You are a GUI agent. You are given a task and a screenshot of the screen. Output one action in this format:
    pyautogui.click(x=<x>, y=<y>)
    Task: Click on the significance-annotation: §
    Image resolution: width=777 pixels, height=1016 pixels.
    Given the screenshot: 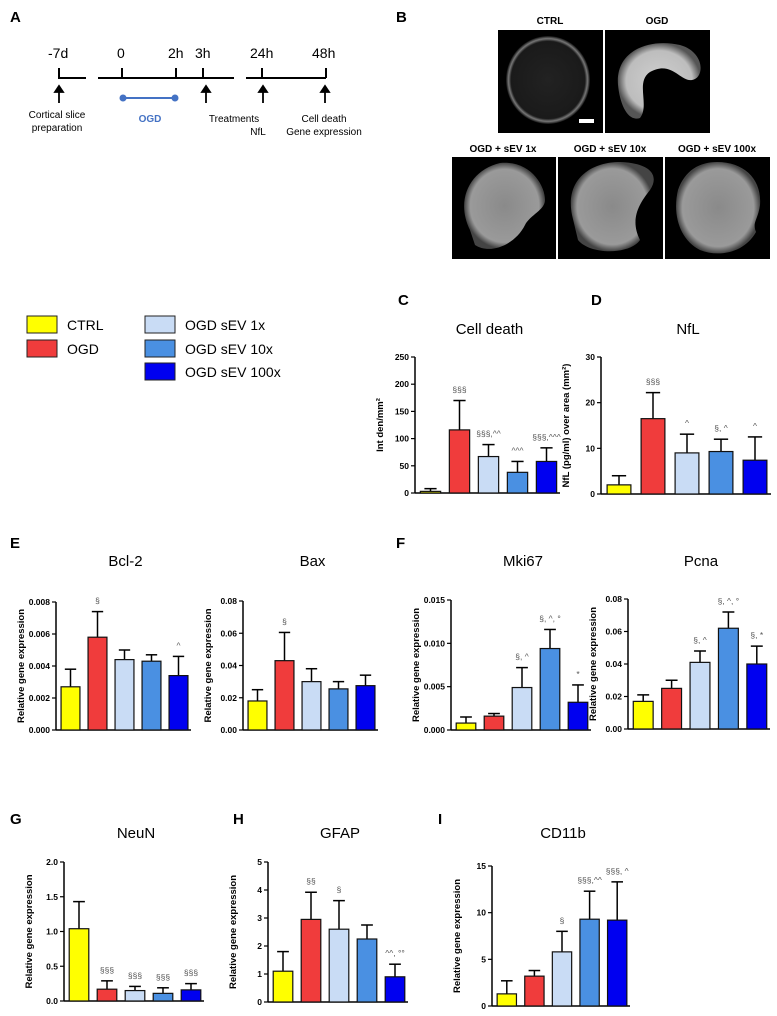 What is the action you would take?
    pyautogui.click(x=284, y=621)
    